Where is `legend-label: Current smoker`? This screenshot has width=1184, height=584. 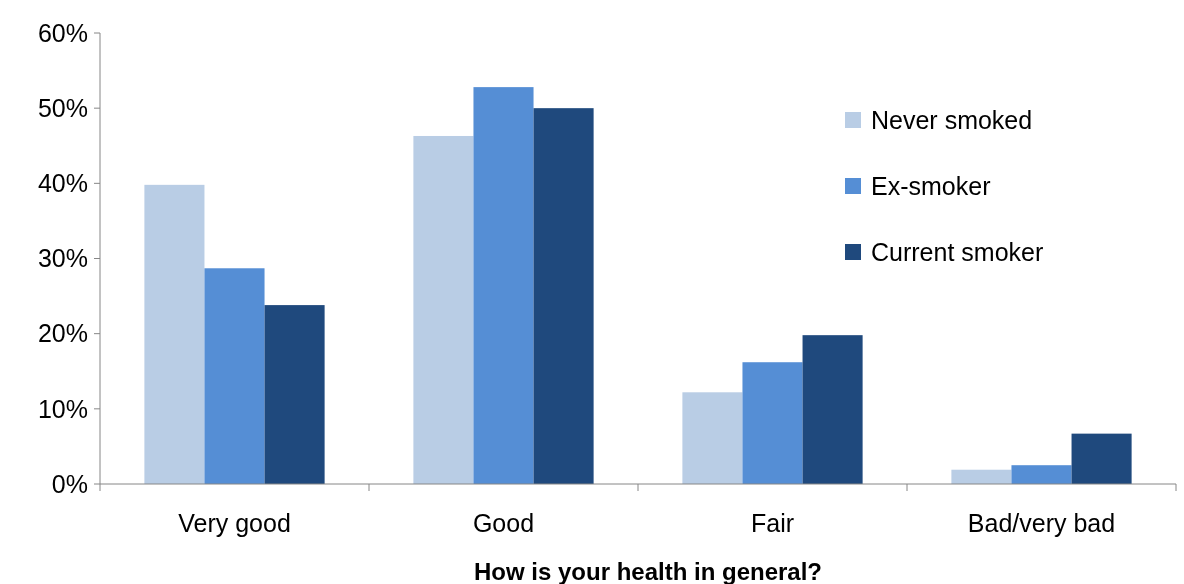 legend-label: Current smoker is located at coordinates (957, 251).